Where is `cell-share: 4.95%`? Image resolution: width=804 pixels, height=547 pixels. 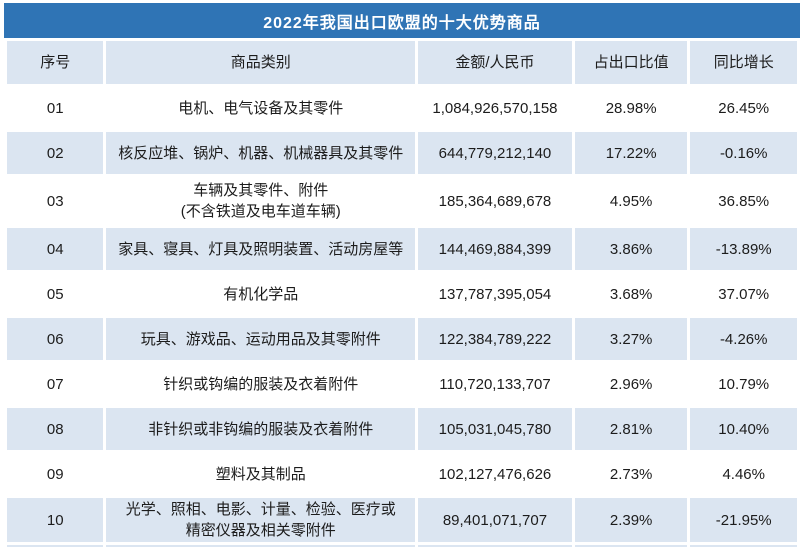
cell-share: 4.95% is located at coordinates (631, 201).